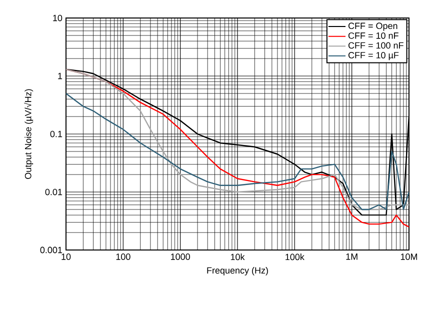 The image size is (448, 309). What do you see at coordinates (53, 192) in the screenshot?
I see `y-tick-label: 0.01` at bounding box center [53, 192].